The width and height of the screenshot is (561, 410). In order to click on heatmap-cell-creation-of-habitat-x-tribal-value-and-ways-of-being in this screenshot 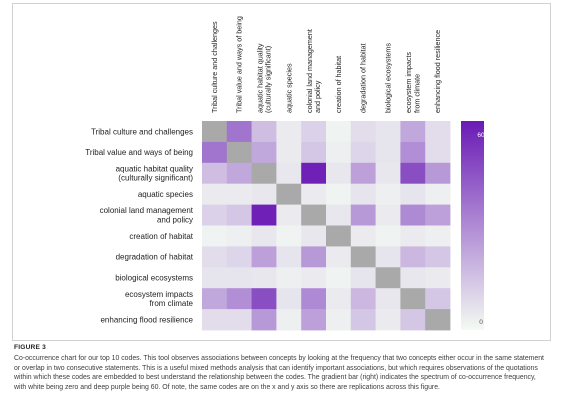, I will do `click(239, 236)`.